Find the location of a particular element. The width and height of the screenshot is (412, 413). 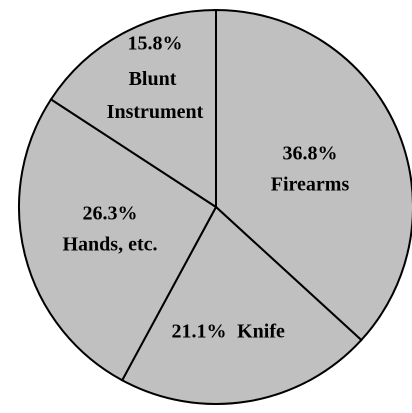

slice-label: Firearms is located at coordinates (310, 185).